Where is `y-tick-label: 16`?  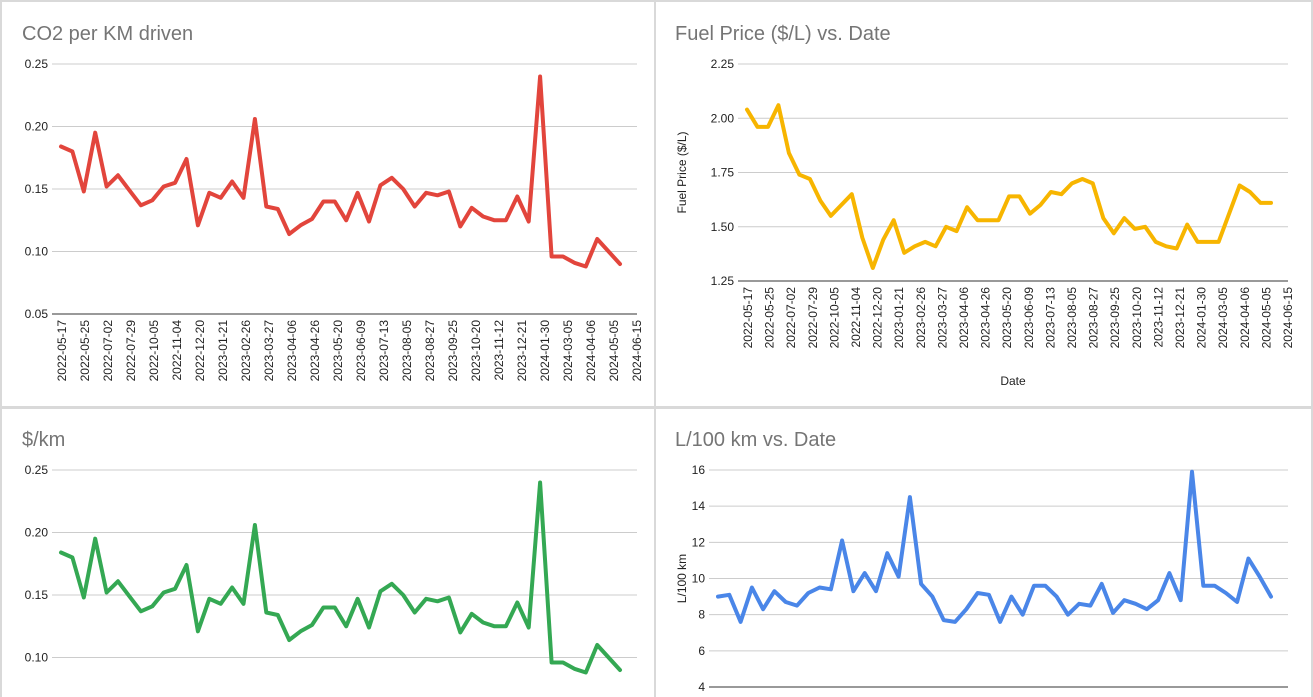
y-tick-label: 16 is located at coordinates (699, 470).